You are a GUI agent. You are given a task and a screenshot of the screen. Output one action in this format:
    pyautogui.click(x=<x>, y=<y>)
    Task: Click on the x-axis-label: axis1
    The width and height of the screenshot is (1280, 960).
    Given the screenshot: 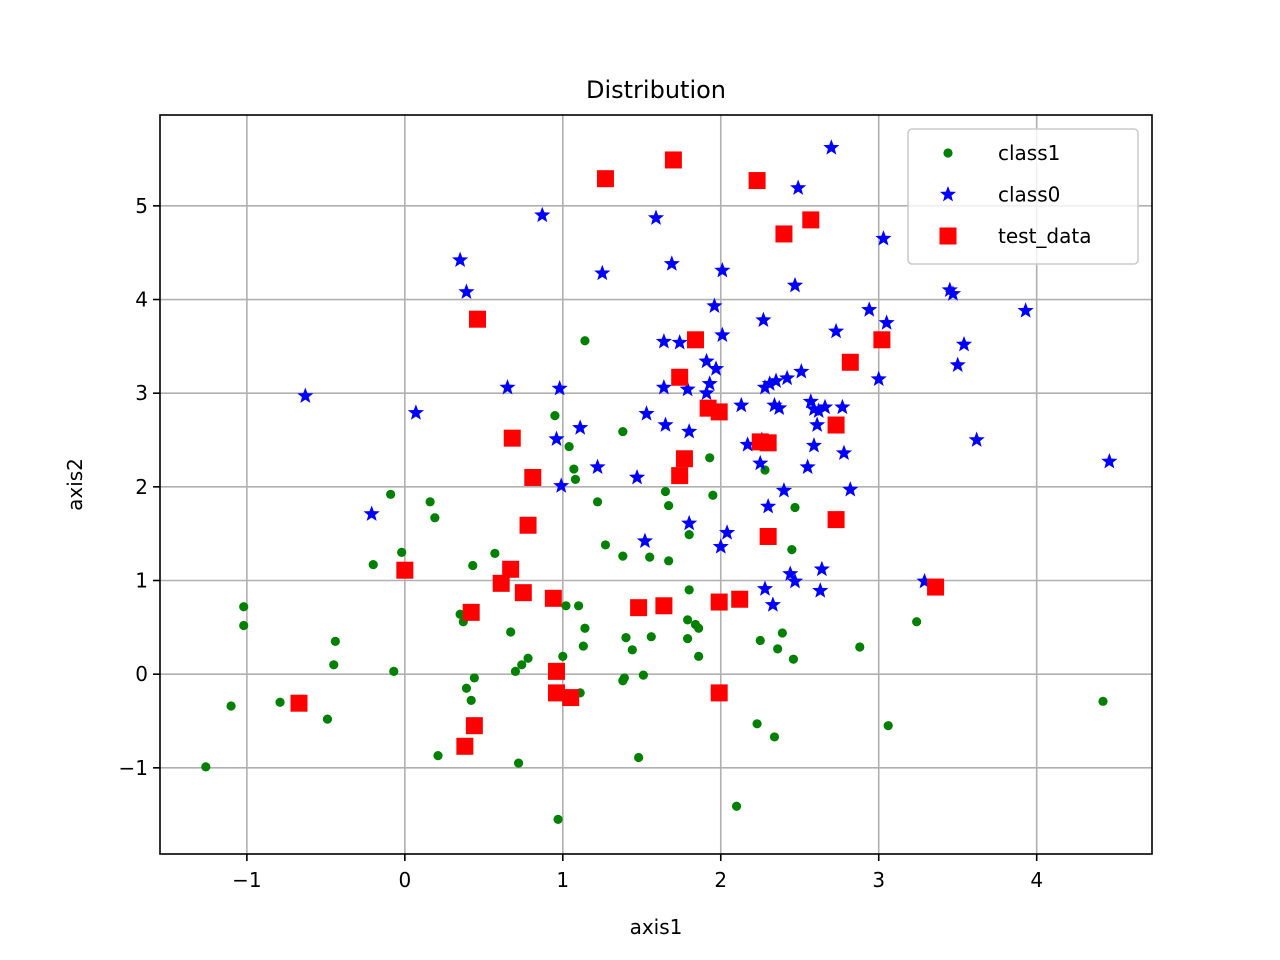 What is the action you would take?
    pyautogui.click(x=656, y=927)
    